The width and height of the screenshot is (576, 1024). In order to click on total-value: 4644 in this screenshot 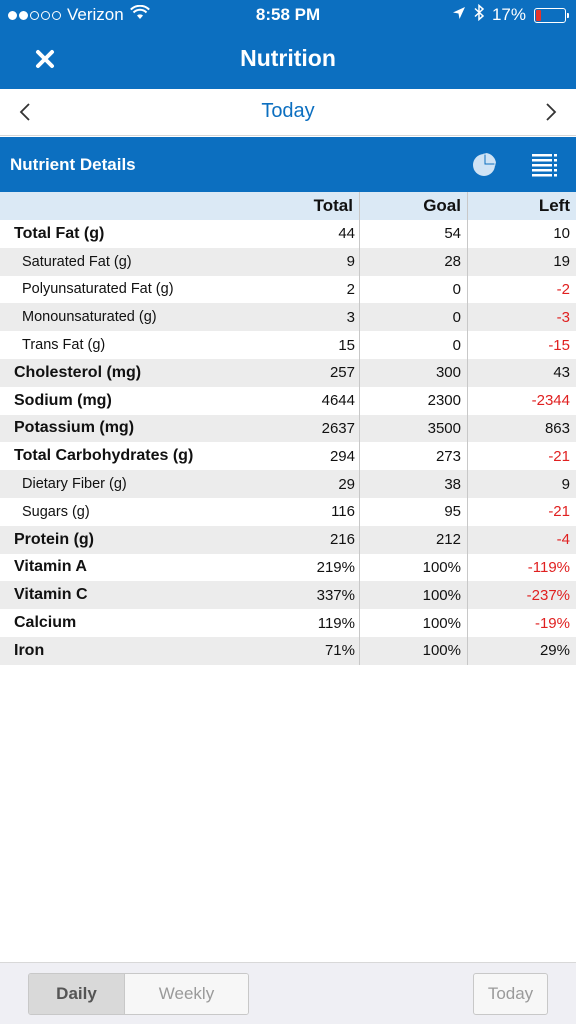, I will do `click(338, 401)`.